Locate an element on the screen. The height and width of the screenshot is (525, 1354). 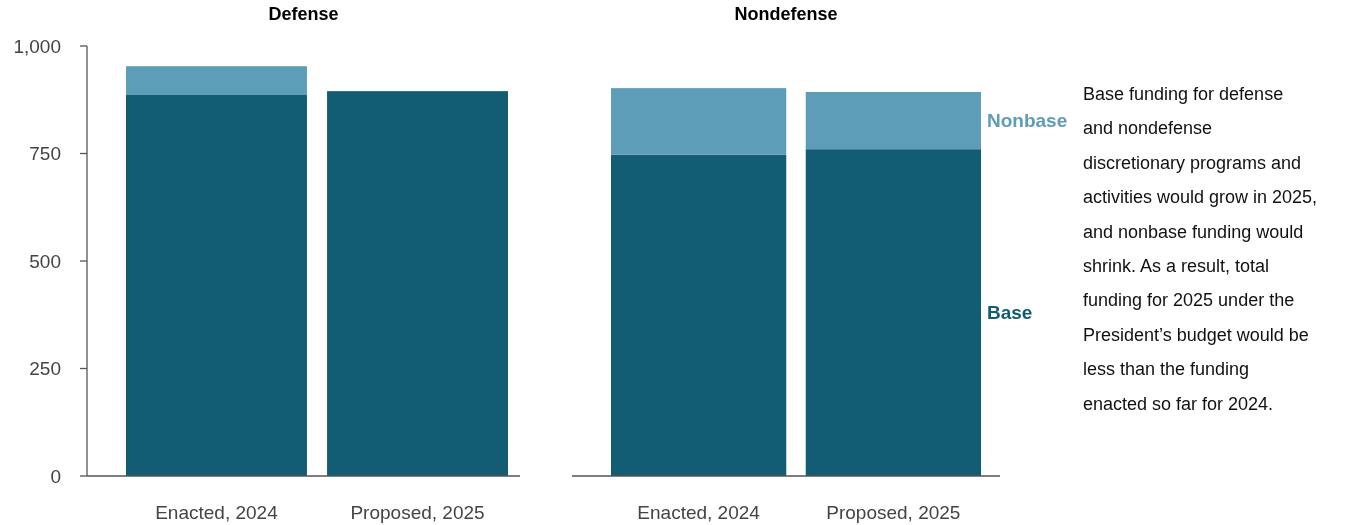
chart-title: Nondefense is located at coordinates (786, 14).